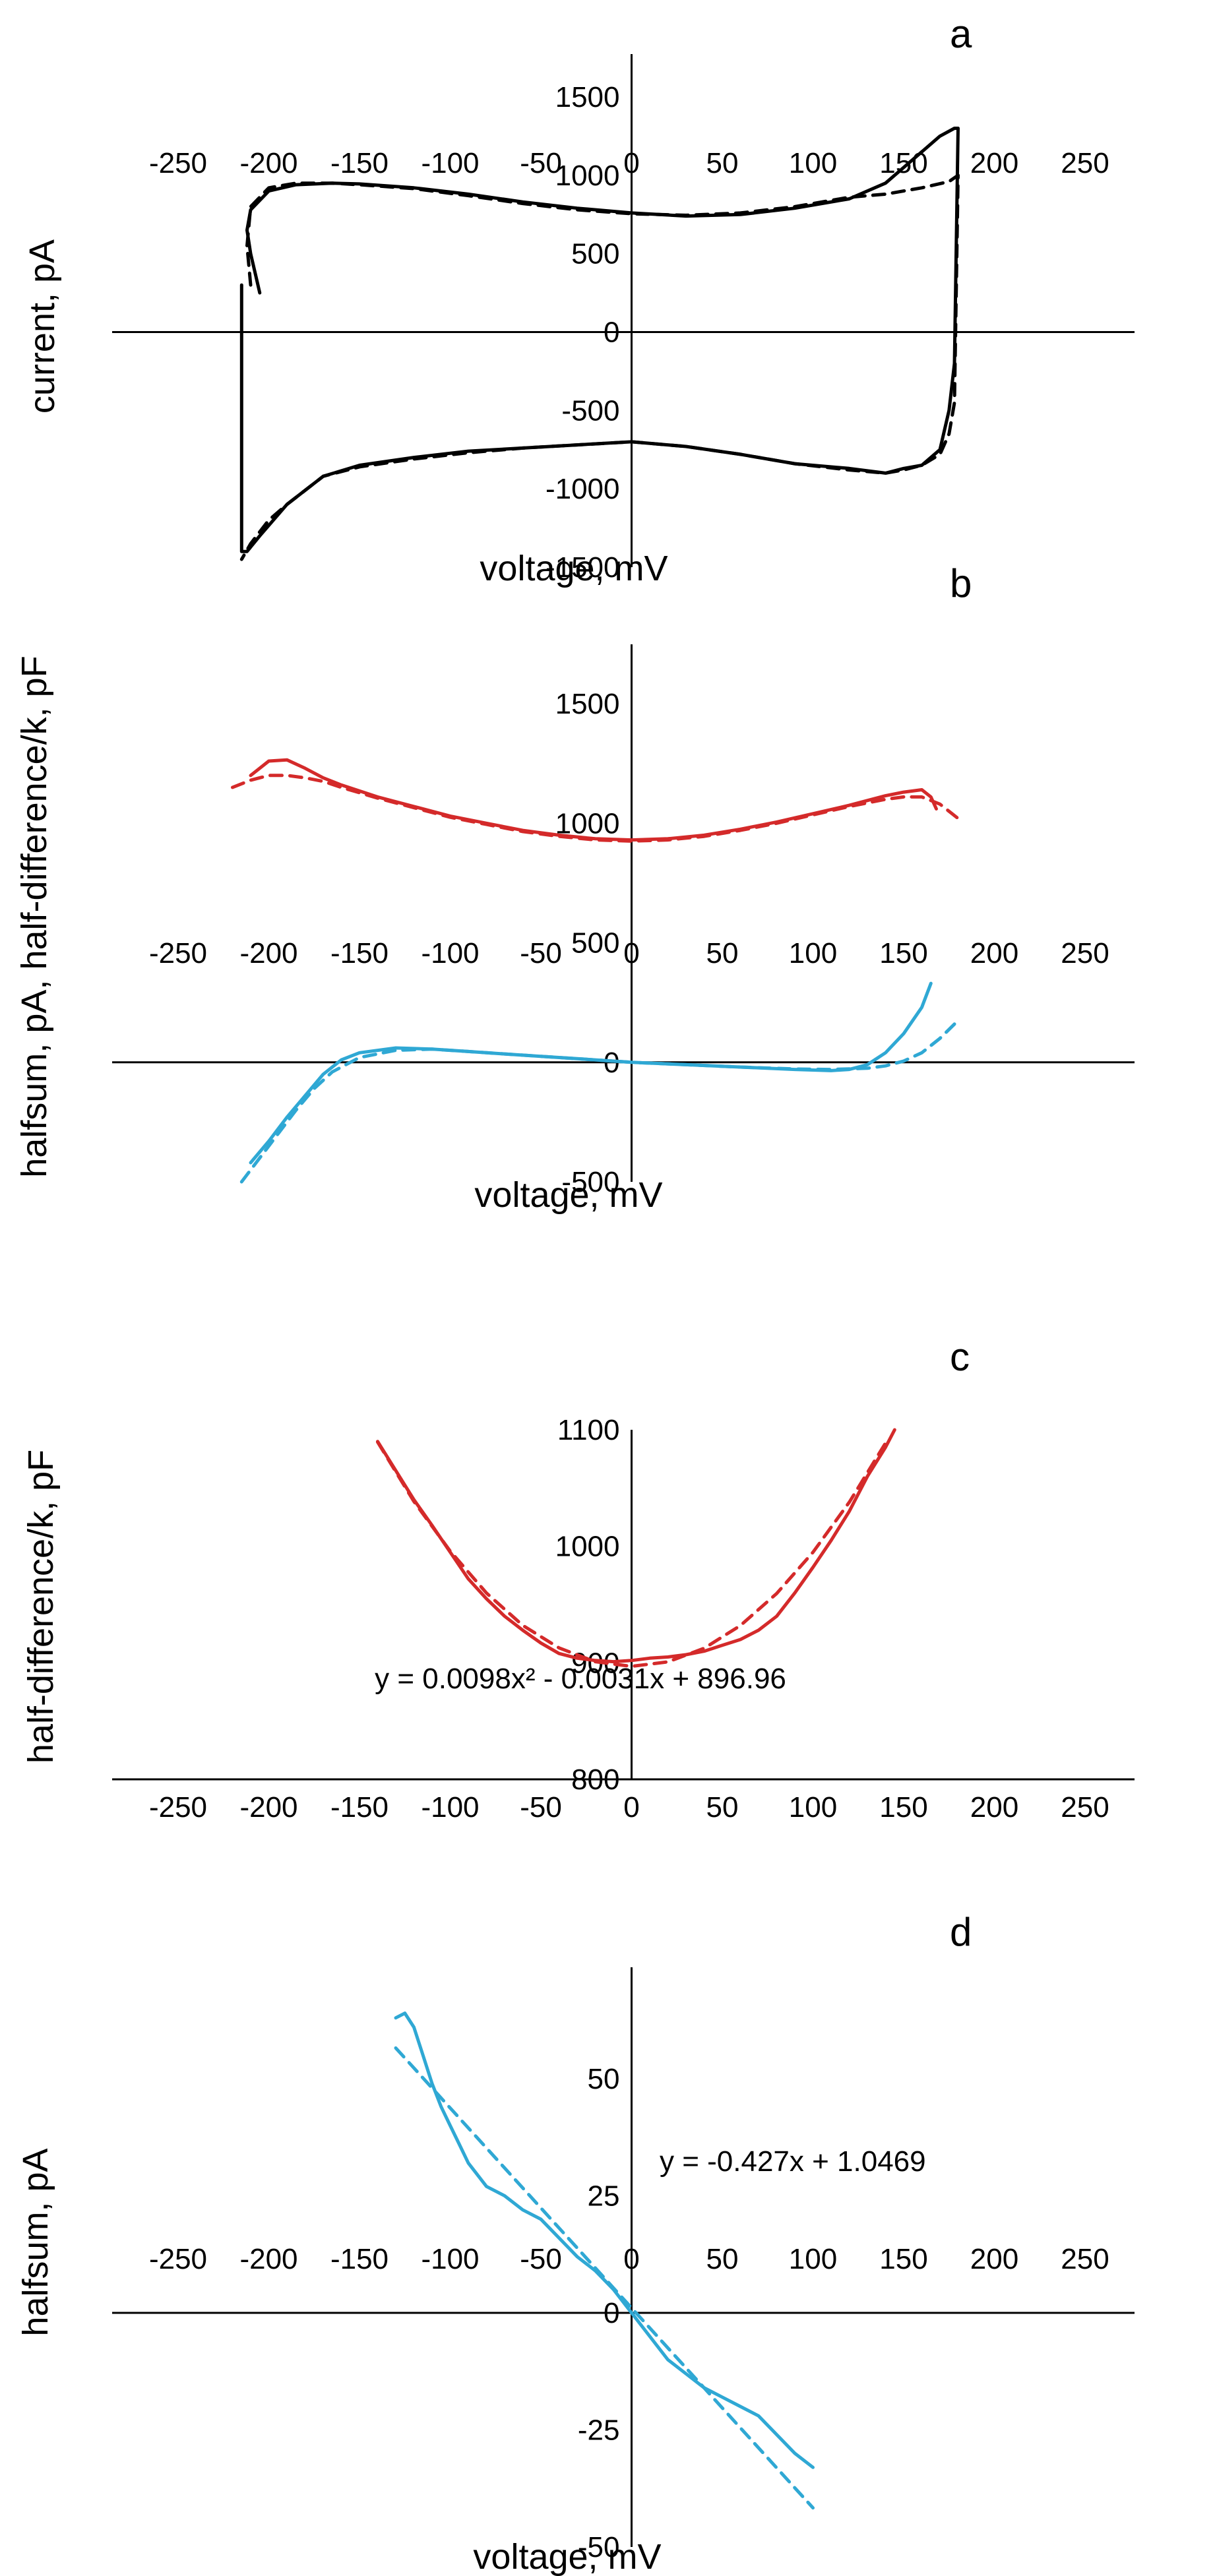 Image resolution: width=1215 pixels, height=2576 pixels. I want to click on panel-c-series, so click(636, 1548).